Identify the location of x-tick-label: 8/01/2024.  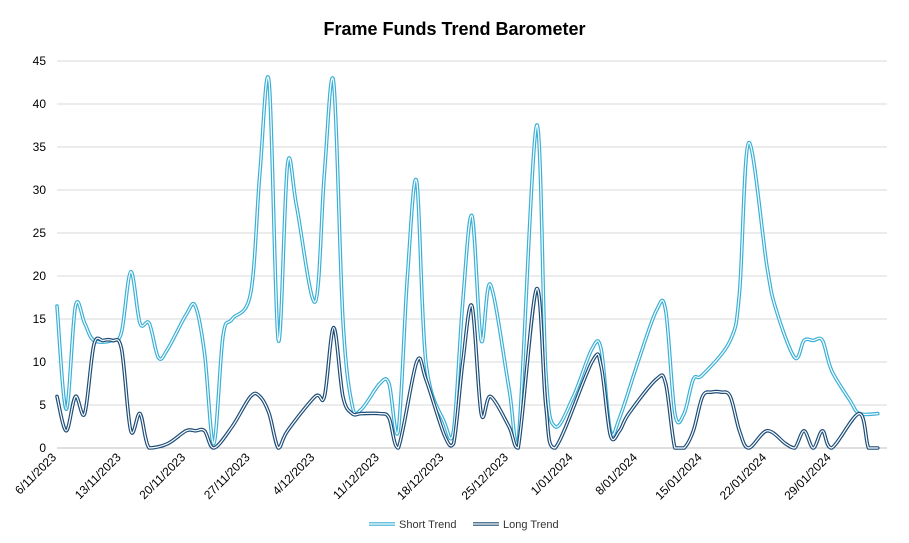
(616, 474).